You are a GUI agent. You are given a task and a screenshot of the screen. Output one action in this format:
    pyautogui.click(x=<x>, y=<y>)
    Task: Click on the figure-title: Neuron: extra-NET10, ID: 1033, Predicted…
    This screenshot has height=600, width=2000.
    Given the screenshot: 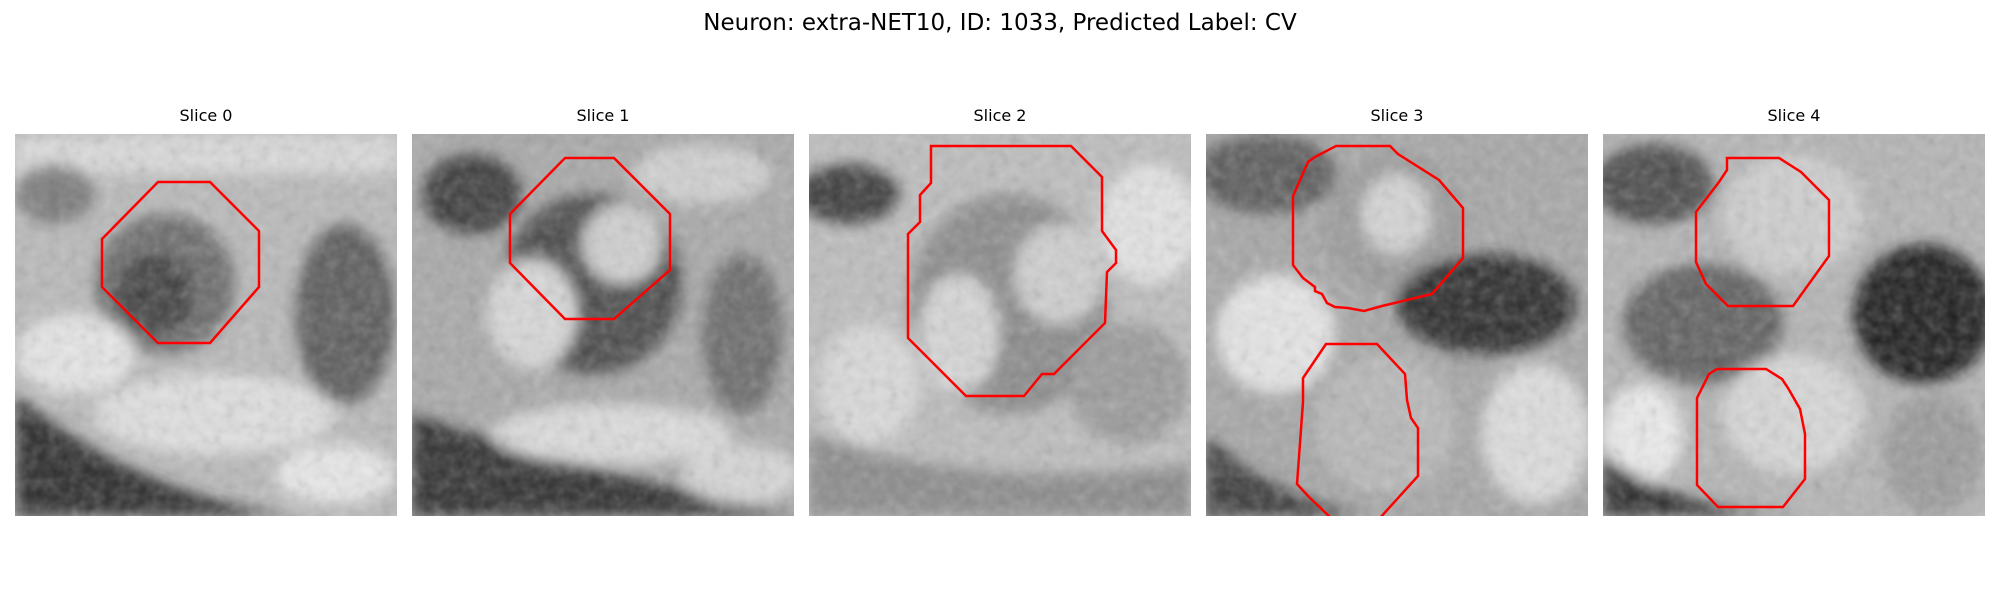 What is the action you would take?
    pyautogui.click(x=1000, y=23)
    